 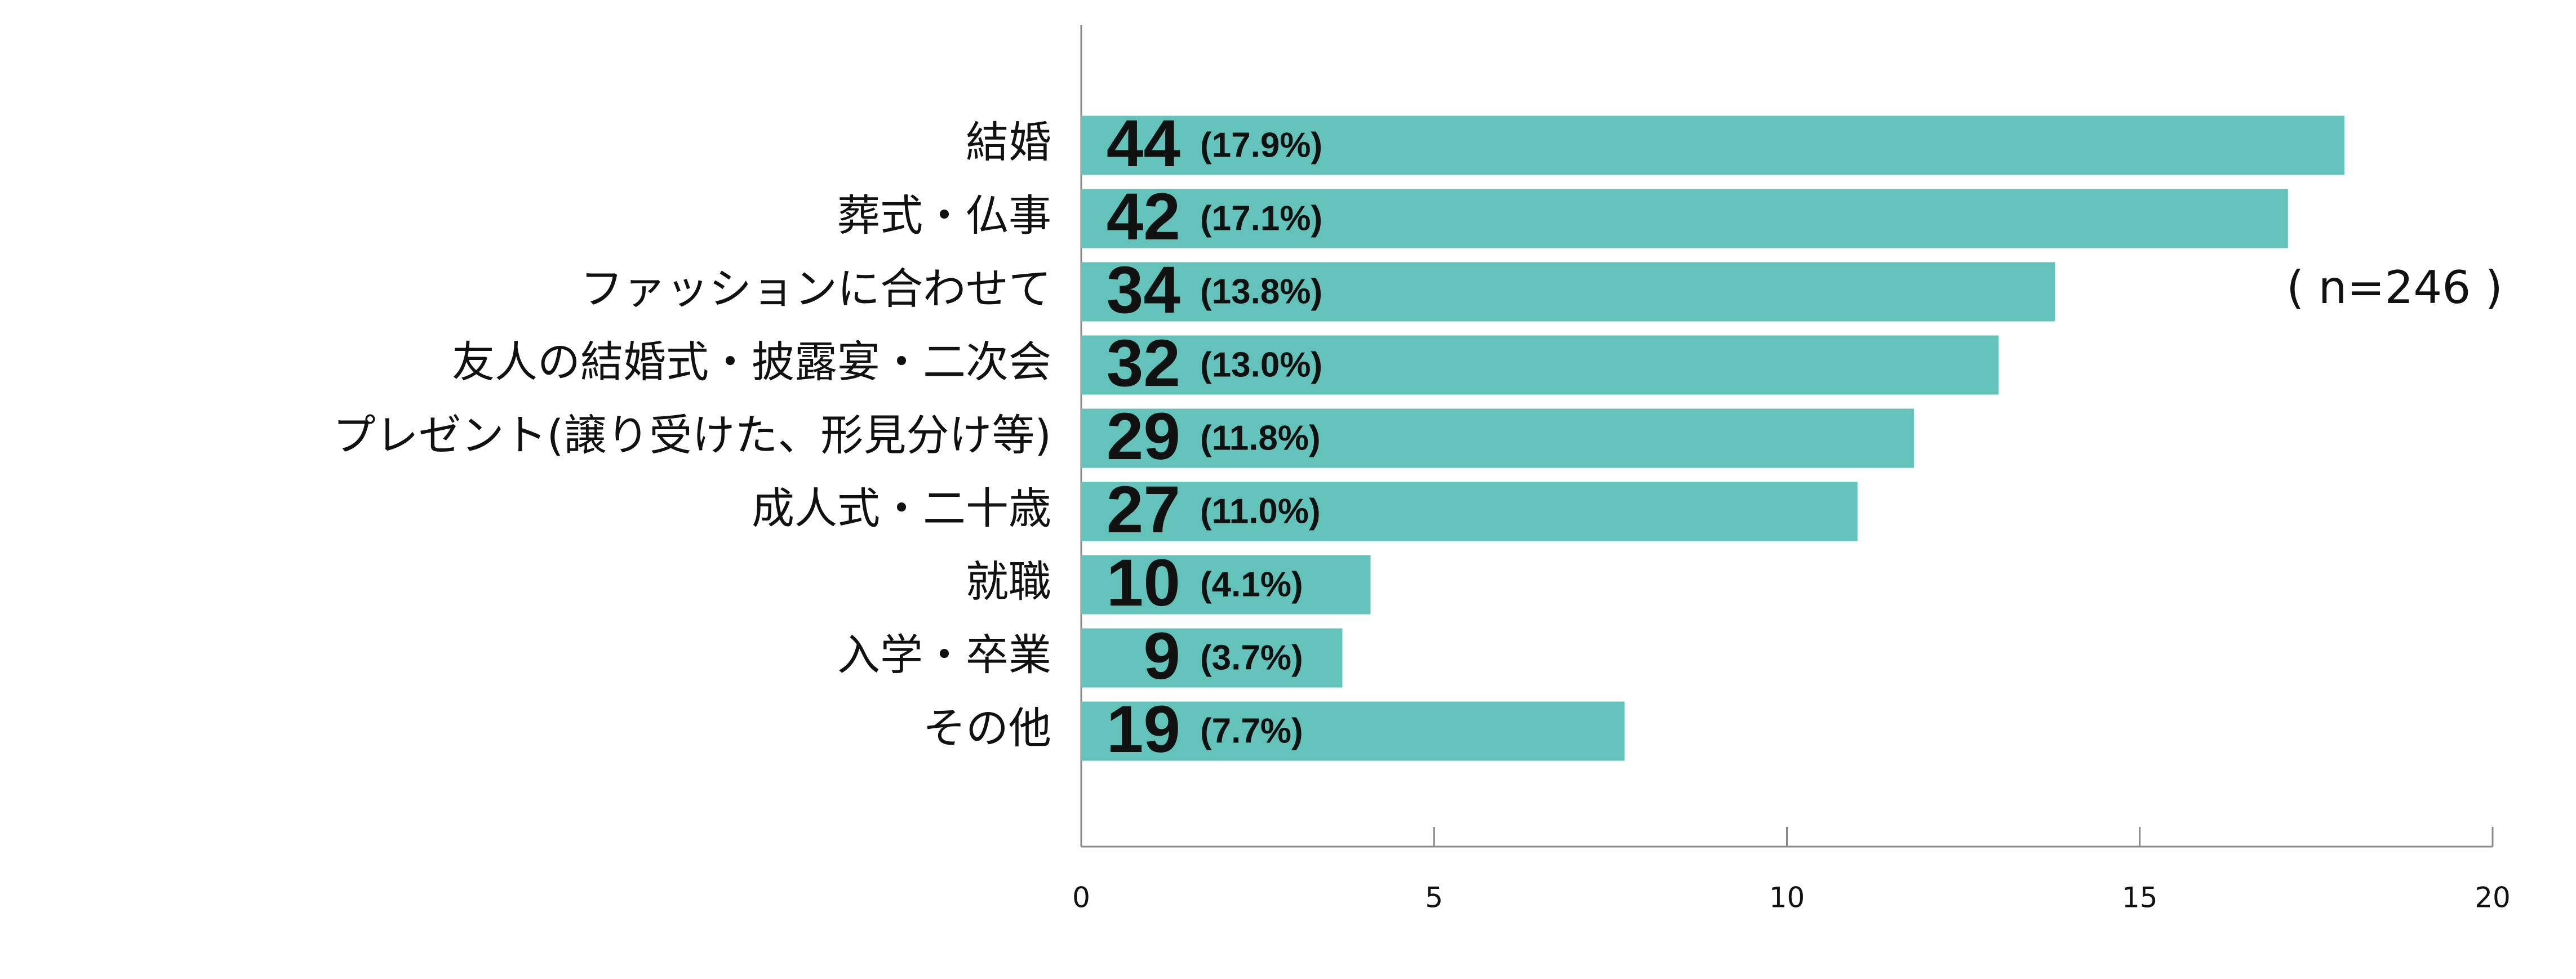 I want to click on sample-size: ( n=246 ), so click(x=2394, y=287).